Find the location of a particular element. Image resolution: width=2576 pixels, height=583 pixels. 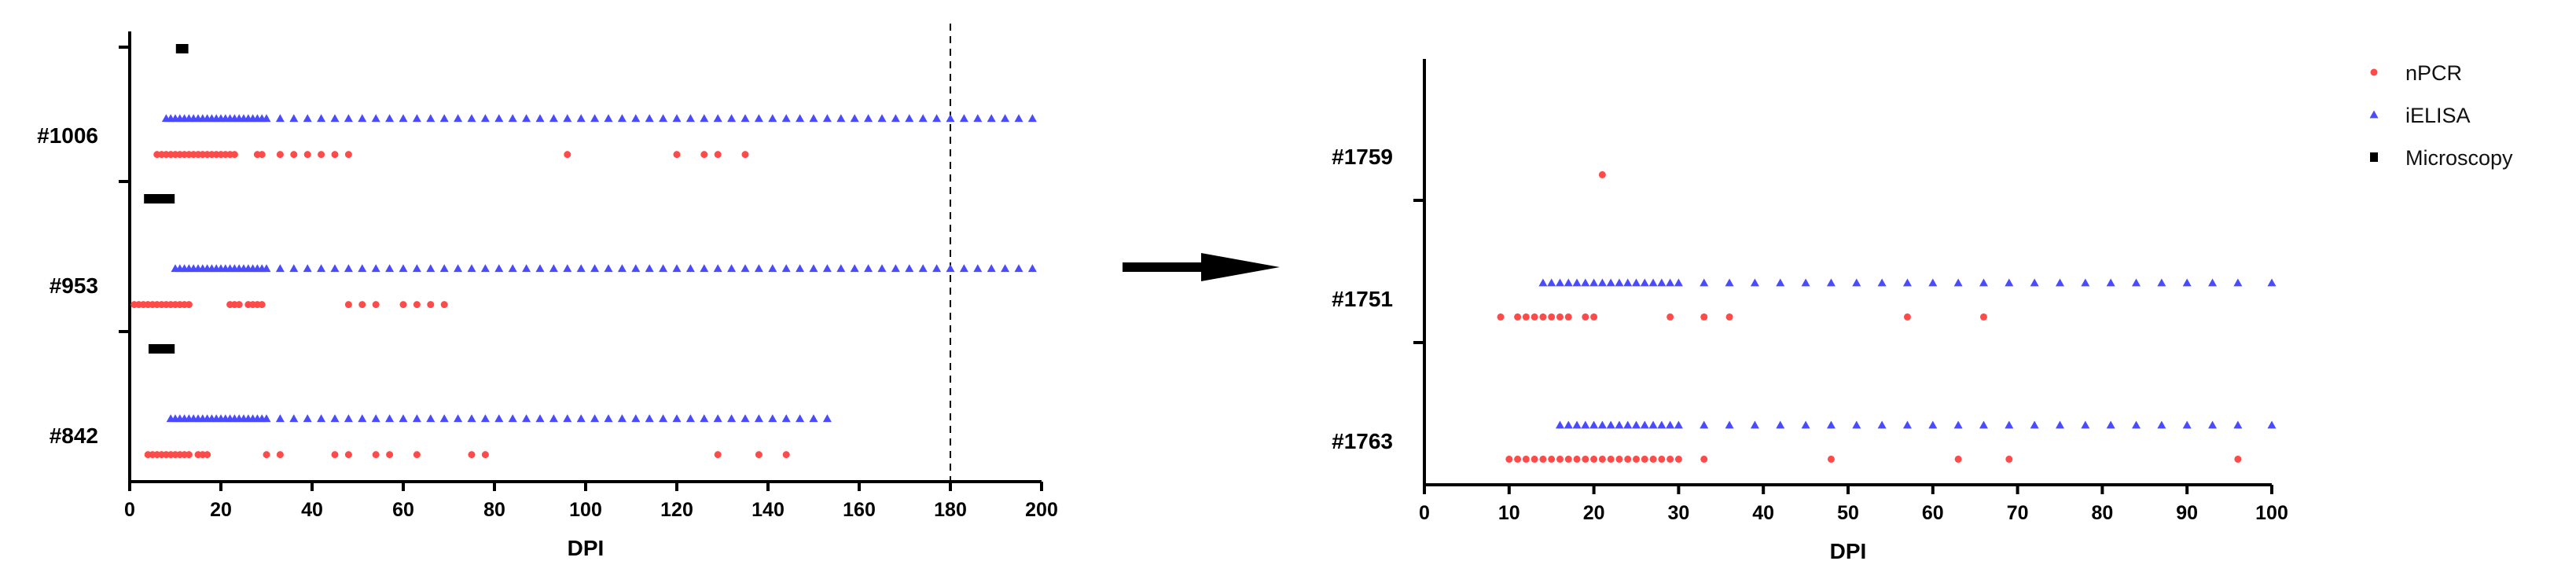

left-category-label: #842 is located at coordinates (74, 436).